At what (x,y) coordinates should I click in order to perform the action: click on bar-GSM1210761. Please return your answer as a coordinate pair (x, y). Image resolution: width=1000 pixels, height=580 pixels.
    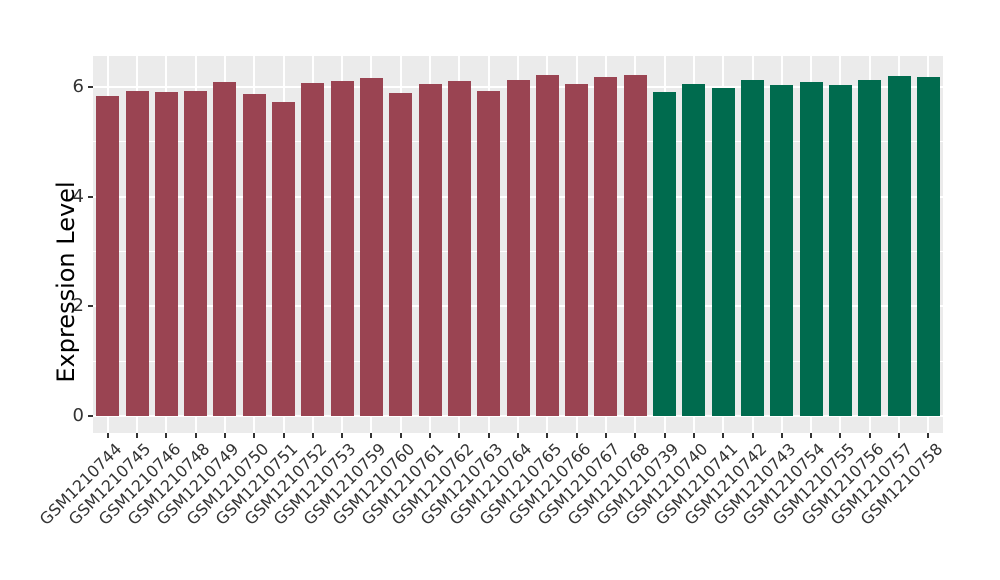
    Looking at the image, I should click on (430, 250).